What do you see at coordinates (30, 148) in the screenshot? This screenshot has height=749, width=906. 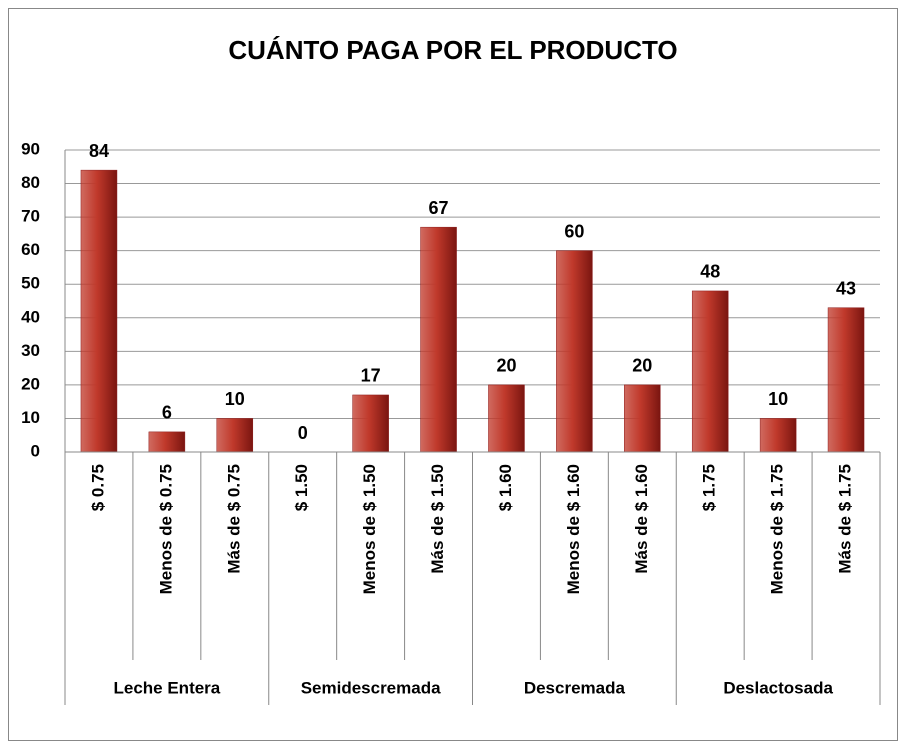 I see `y-tick-label: 90` at bounding box center [30, 148].